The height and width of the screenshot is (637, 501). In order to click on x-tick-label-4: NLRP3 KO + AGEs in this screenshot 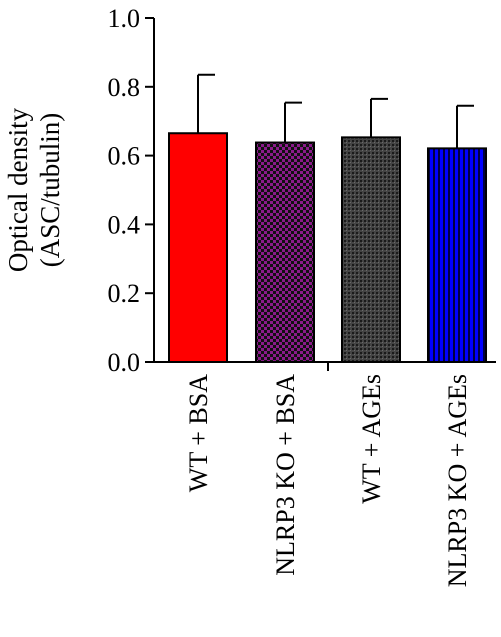, I will do `click(457, 480)`.